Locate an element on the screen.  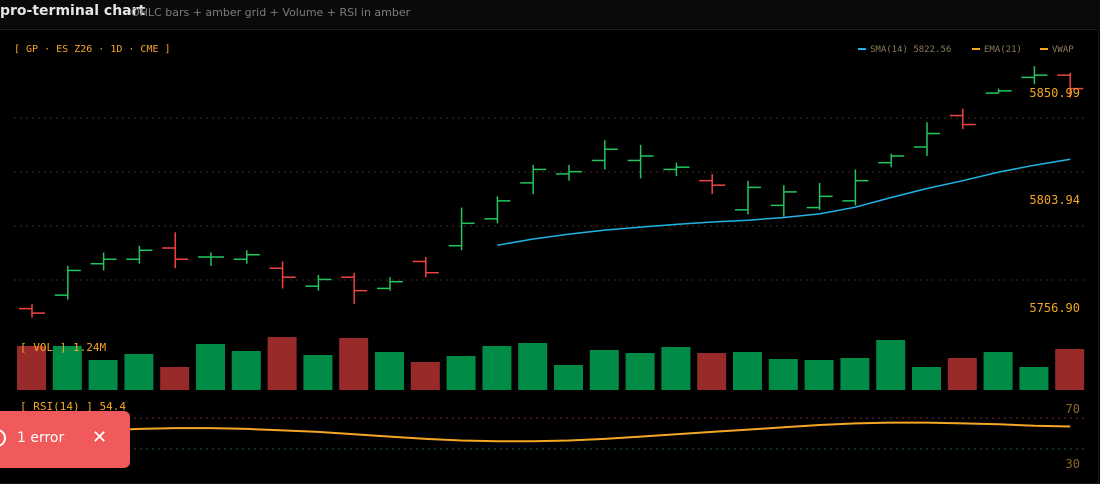
sma-line is located at coordinates (784, 202).